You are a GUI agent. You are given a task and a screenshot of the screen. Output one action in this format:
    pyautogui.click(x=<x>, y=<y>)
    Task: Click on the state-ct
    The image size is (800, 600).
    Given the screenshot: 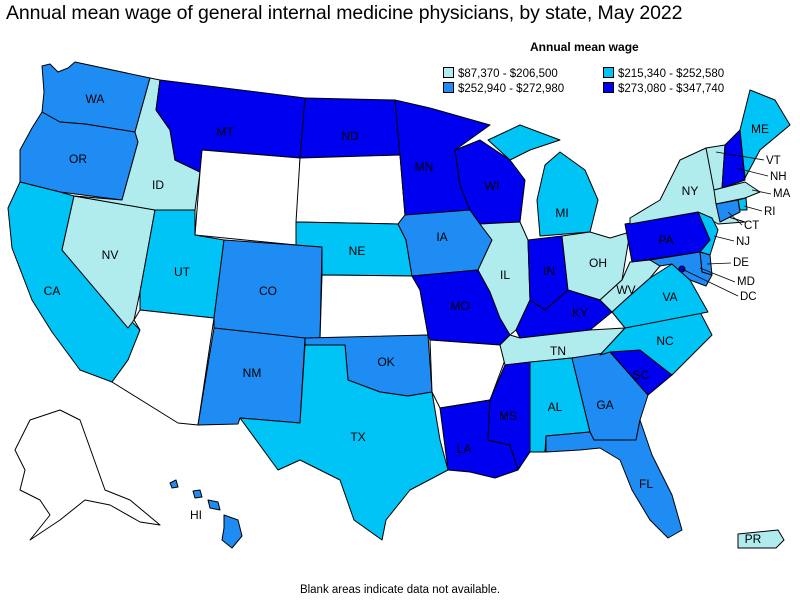 What is the action you would take?
    pyautogui.click(x=728, y=211)
    